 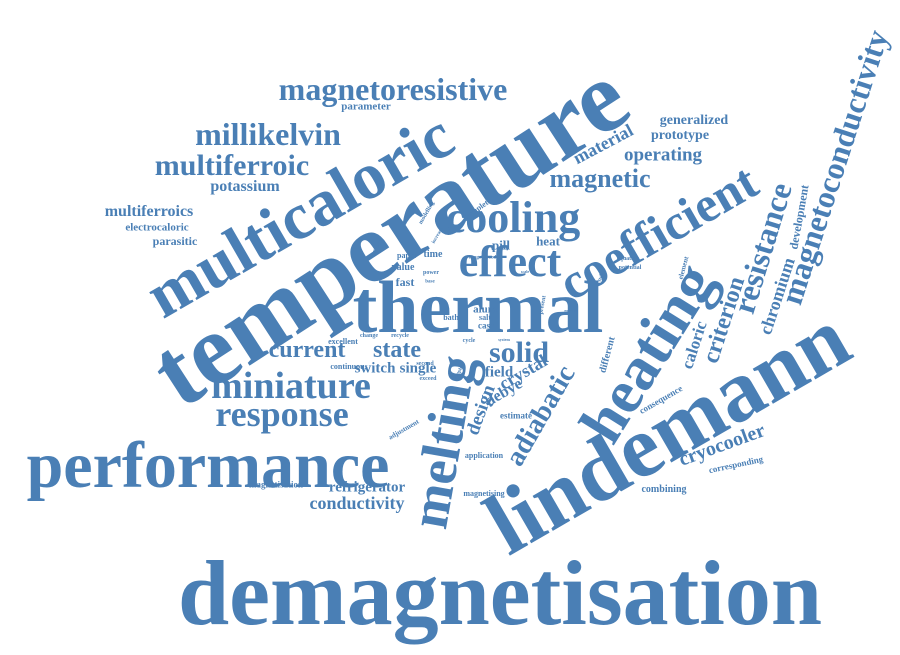 What do you see at coordinates (208, 465) in the screenshot?
I see `word-performance: performance` at bounding box center [208, 465].